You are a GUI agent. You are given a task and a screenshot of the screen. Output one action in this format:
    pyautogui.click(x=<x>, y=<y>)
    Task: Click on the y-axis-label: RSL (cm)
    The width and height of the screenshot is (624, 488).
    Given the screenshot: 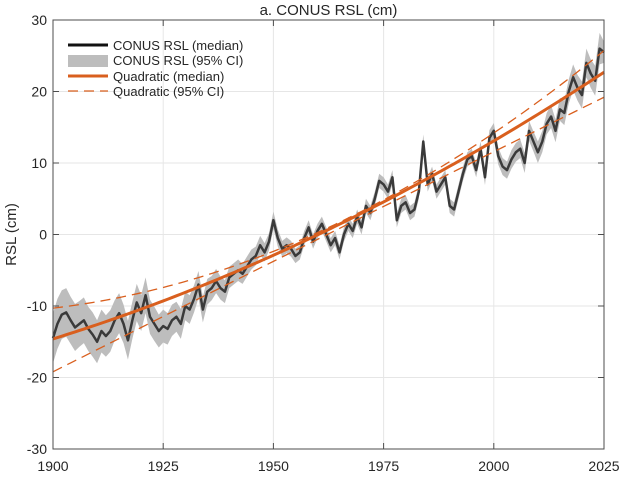 What is the action you would take?
    pyautogui.click(x=11, y=234)
    